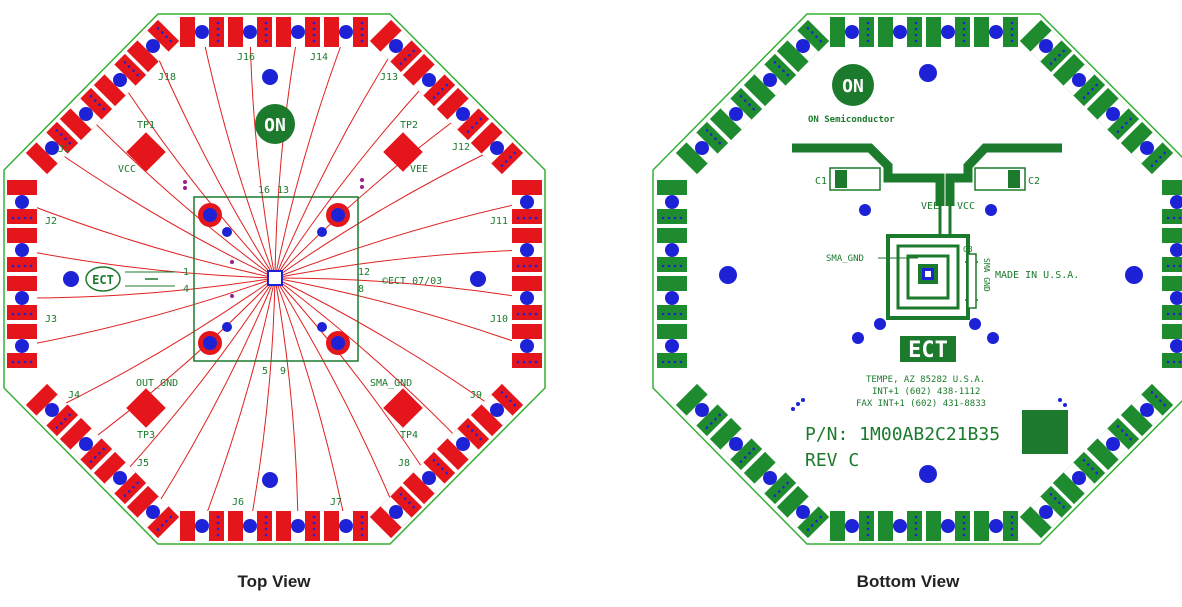 Image resolution: width=1182 pixels, height=607 pixels. What do you see at coordinates (921, 404) in the screenshot?
I see `bot-address-3: FAX INT+1 (602) 431-8833` at bounding box center [921, 404].